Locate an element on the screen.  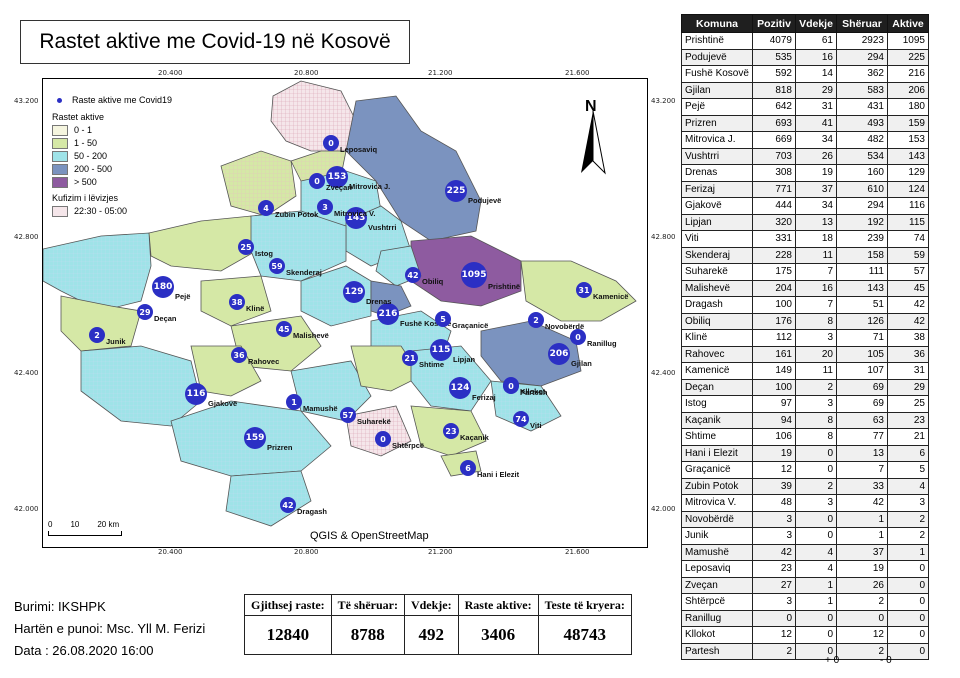
marker-circle: 4 is located at coordinates (266, 208).